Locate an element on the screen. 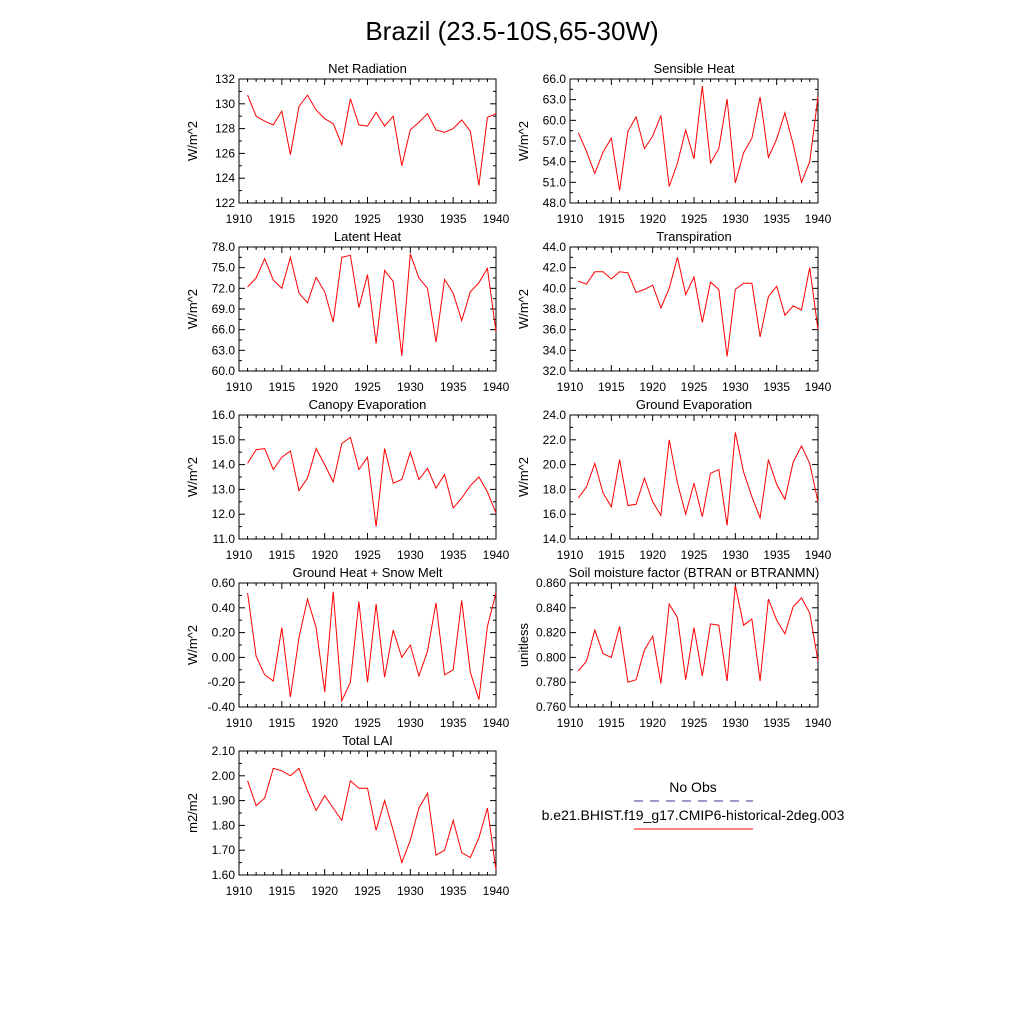  y-tick-label: 0.00 is located at coordinates (224, 657).